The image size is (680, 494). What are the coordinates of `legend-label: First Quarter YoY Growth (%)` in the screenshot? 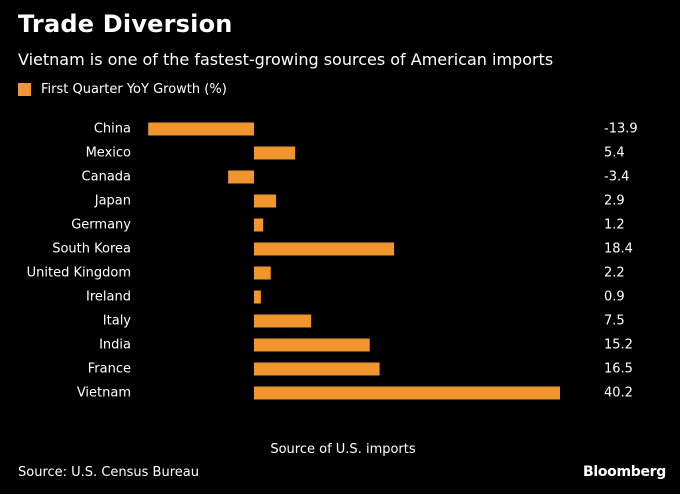 It's located at (134, 89).